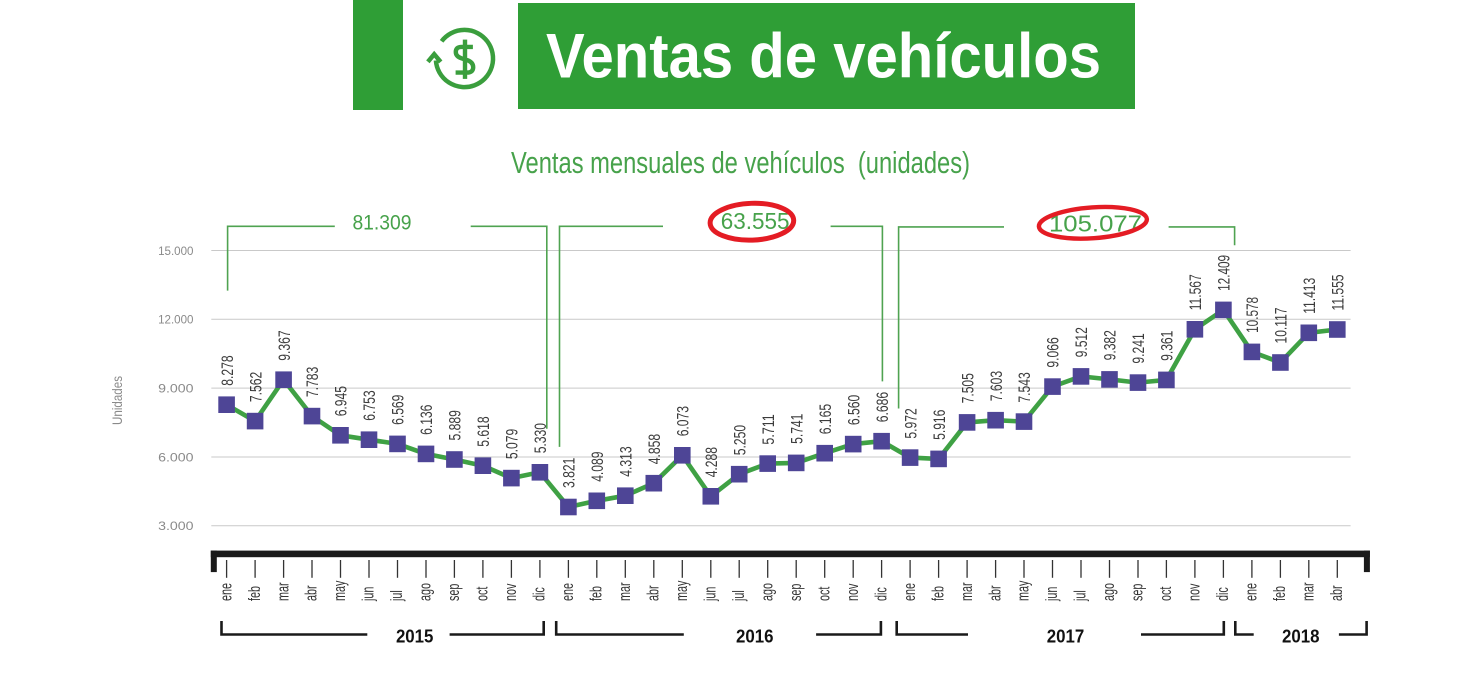 The image size is (1483, 692). I want to click on svg-text: Ventas de vehículos, so click(823, 57).